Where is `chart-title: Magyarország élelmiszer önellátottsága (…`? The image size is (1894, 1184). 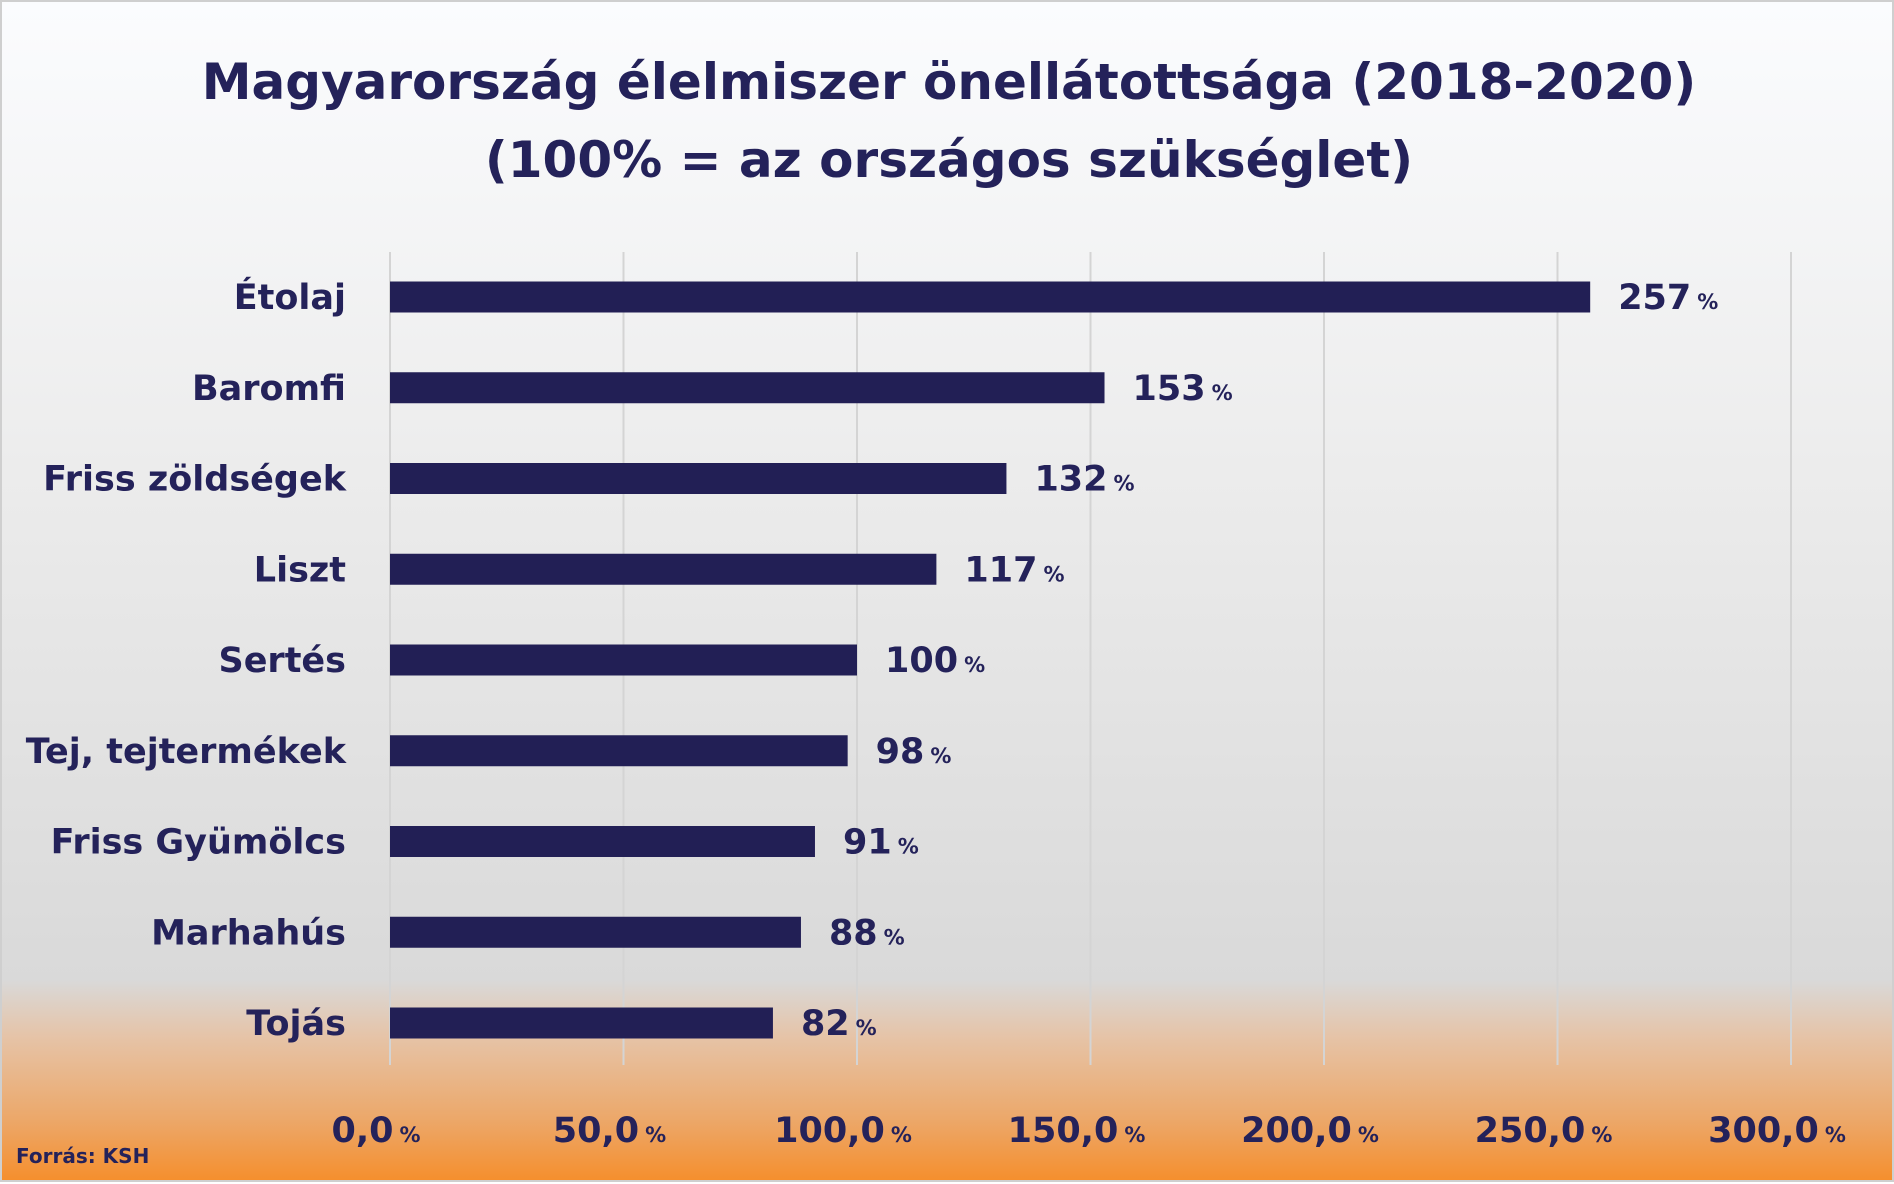
chart-title: Magyarország élelmiszer önellátottsága (… is located at coordinates (949, 82).